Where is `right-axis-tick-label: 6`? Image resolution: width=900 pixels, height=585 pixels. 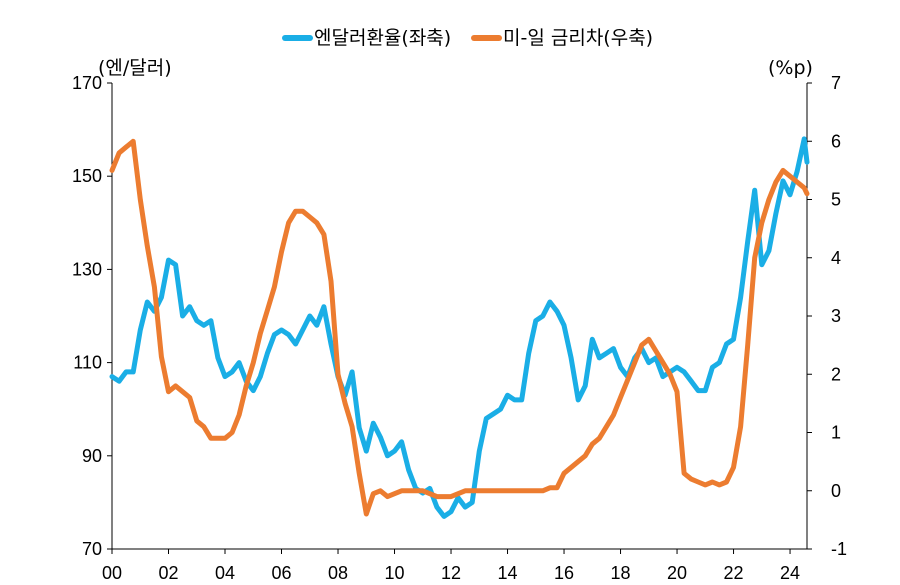 right-axis-tick-label: 6 is located at coordinates (836, 141).